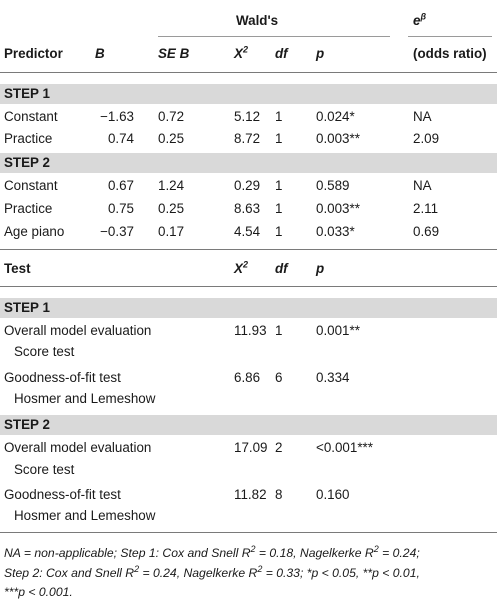 The width and height of the screenshot is (497, 607). What do you see at coordinates (333, 185) in the screenshot?
I see `p-cell: 0.589` at bounding box center [333, 185].